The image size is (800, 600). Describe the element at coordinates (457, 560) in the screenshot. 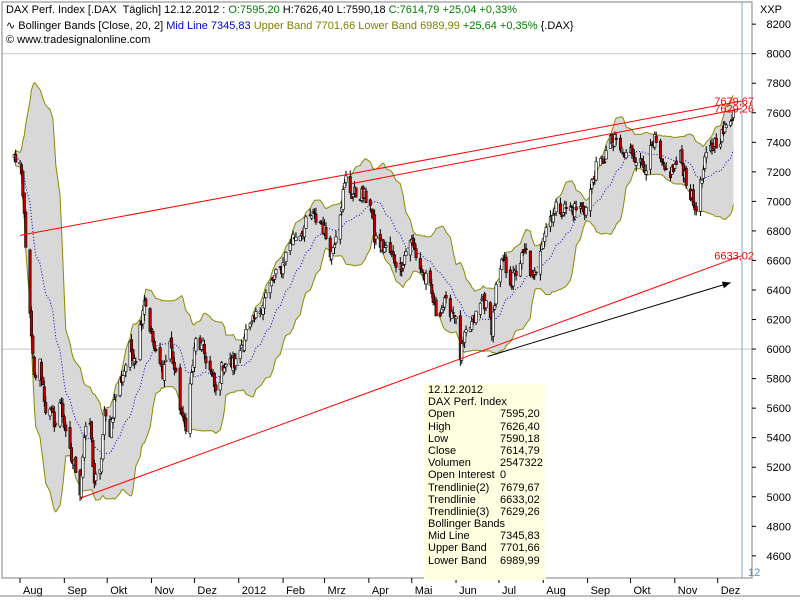

I see `info-label: Lower Band` at that location.